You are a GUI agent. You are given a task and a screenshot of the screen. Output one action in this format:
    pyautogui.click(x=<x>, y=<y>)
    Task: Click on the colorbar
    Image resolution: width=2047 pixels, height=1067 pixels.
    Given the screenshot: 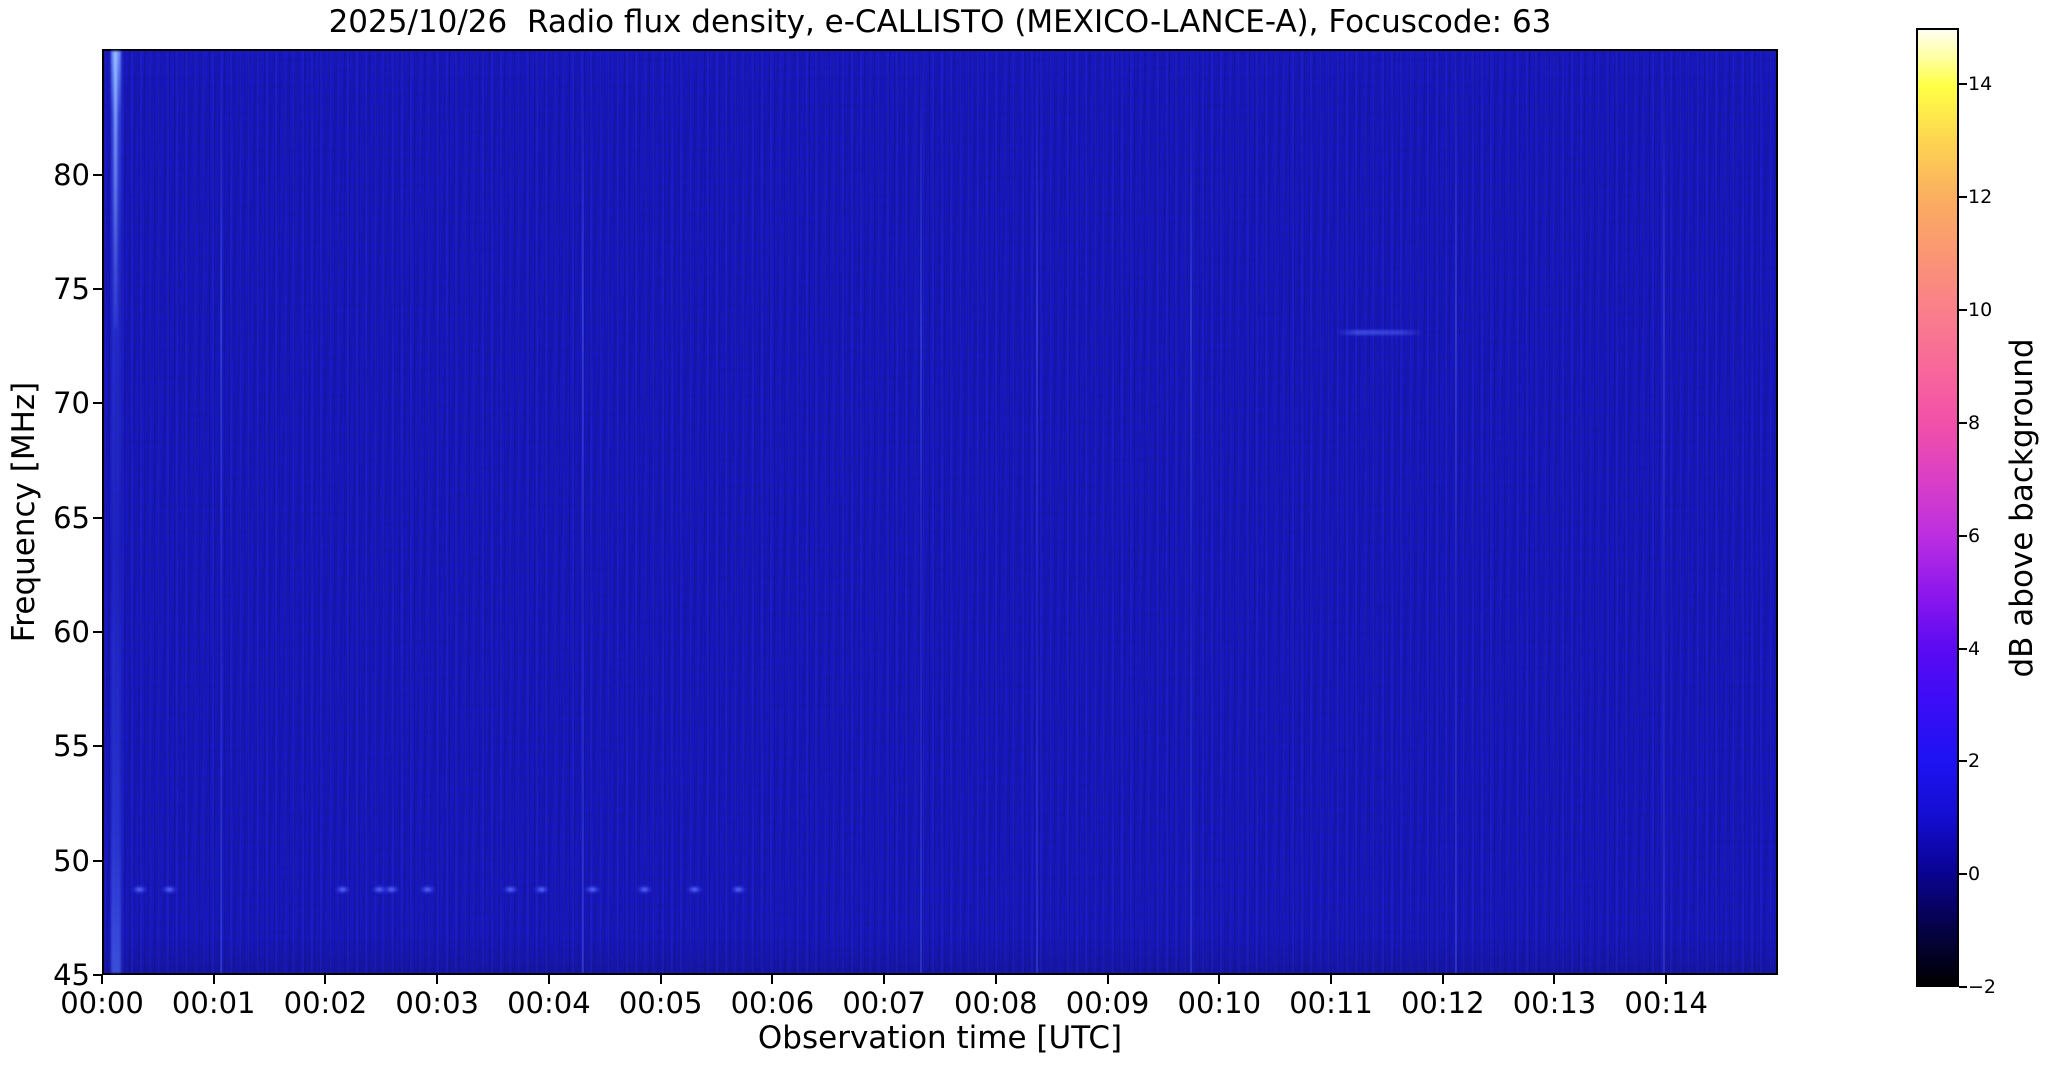 What is the action you would take?
    pyautogui.click(x=1937, y=507)
    